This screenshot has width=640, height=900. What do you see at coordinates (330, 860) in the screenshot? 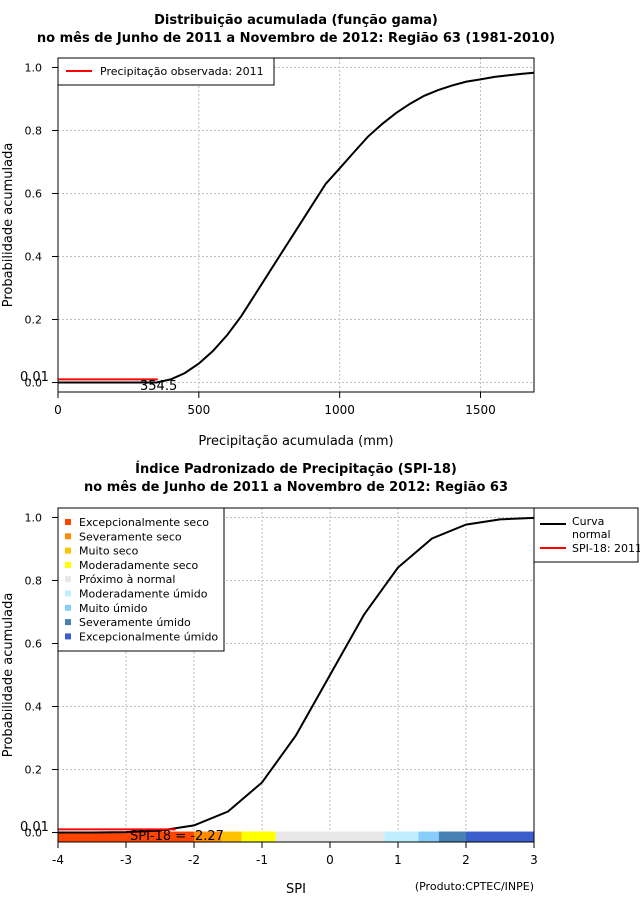
I see `c2-xtick-label-4: 0` at bounding box center [330, 860].